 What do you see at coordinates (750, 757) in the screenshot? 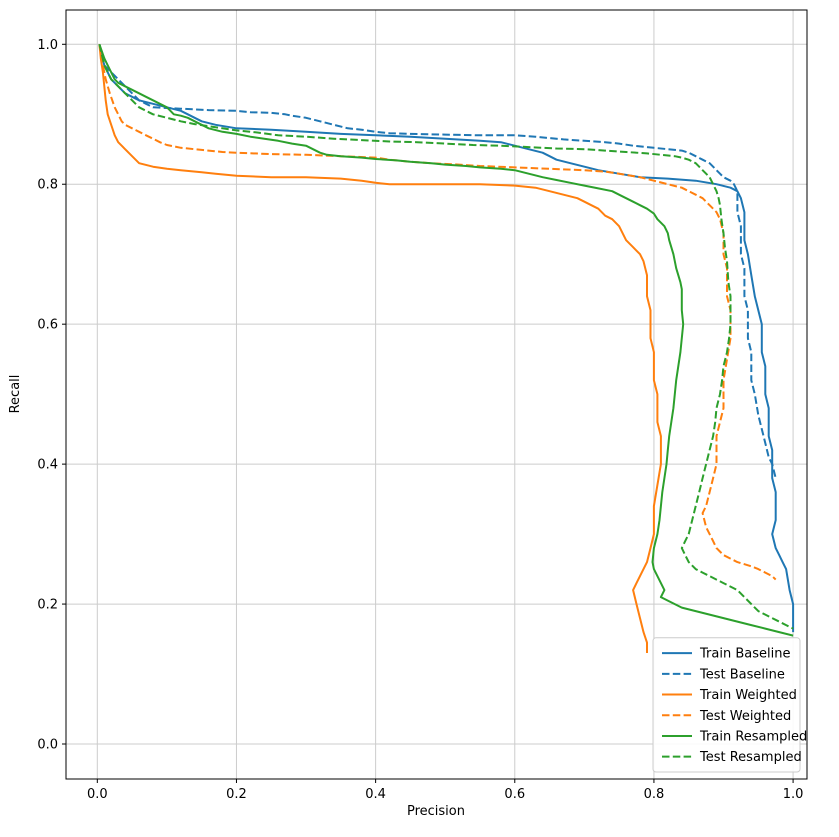
I see `legend-label: Test Resampled` at bounding box center [750, 757].